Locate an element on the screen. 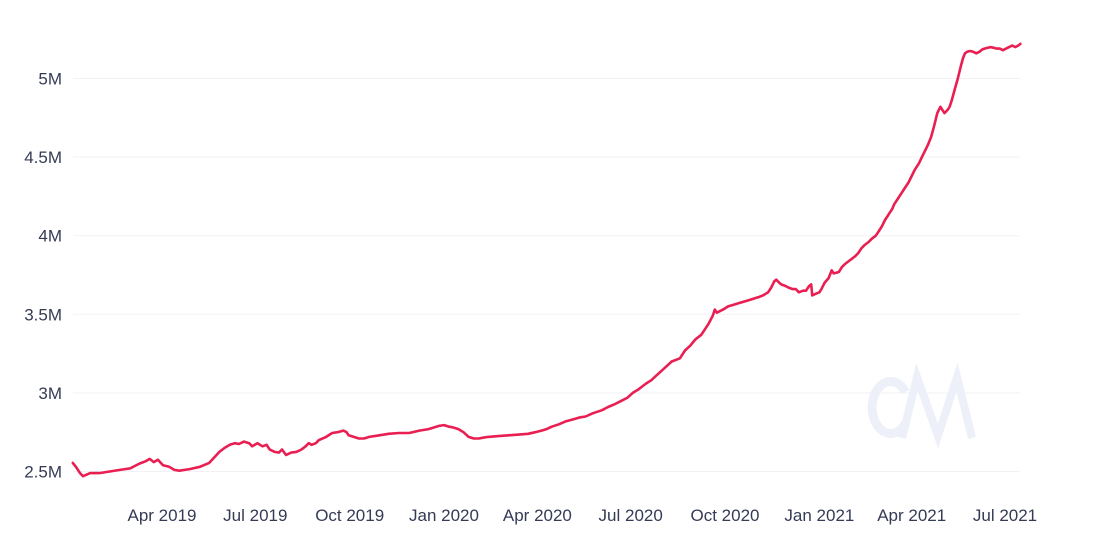 Image resolution: width=1102 pixels, height=547 pixels. x-tick-label: Jul 2019 is located at coordinates (255, 515).